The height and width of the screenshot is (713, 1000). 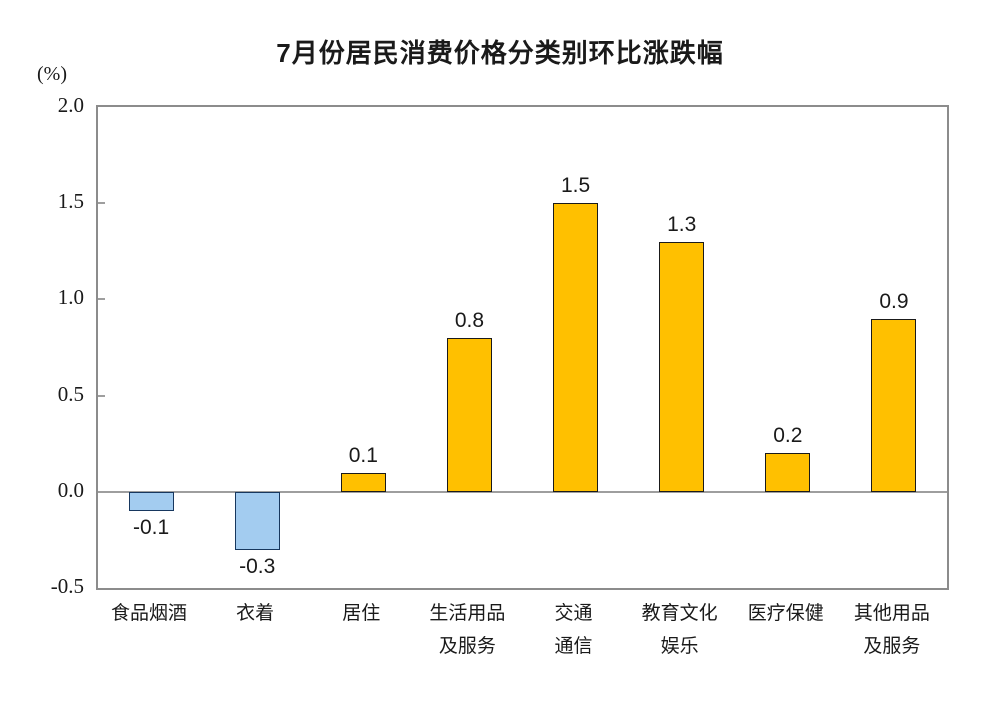 I want to click on x-category-label: 衣着, so click(x=255, y=613).